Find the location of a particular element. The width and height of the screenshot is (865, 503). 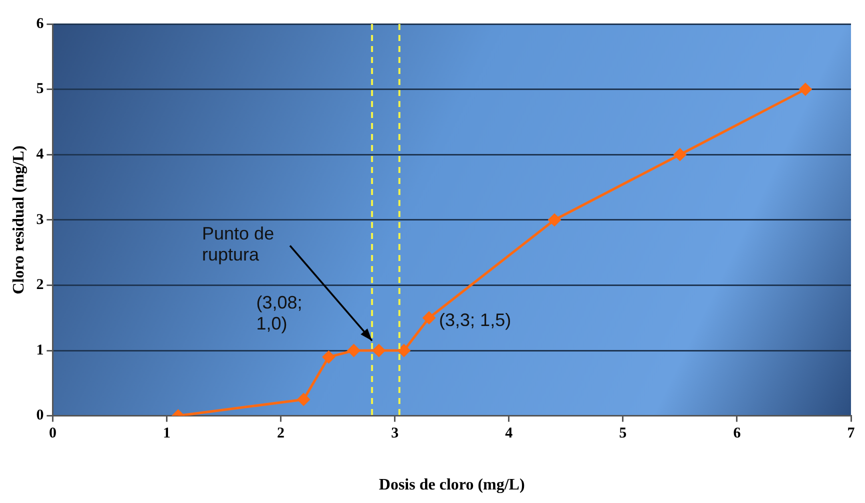

annotation: Punto de ruptura is located at coordinates (238, 244).